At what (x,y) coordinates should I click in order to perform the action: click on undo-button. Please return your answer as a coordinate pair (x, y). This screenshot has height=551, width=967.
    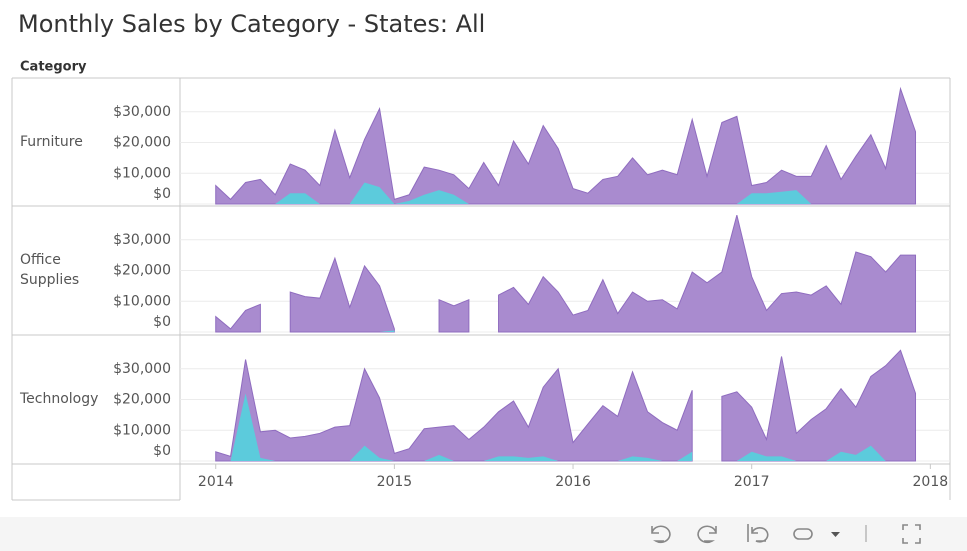
    Looking at the image, I should click on (661, 534).